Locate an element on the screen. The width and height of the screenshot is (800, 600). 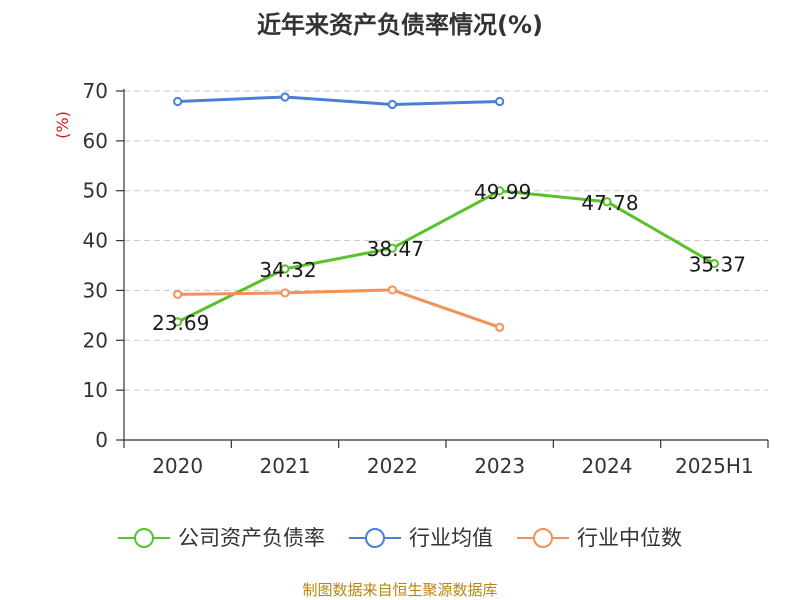
data-label: 34.32 is located at coordinates (287, 270).